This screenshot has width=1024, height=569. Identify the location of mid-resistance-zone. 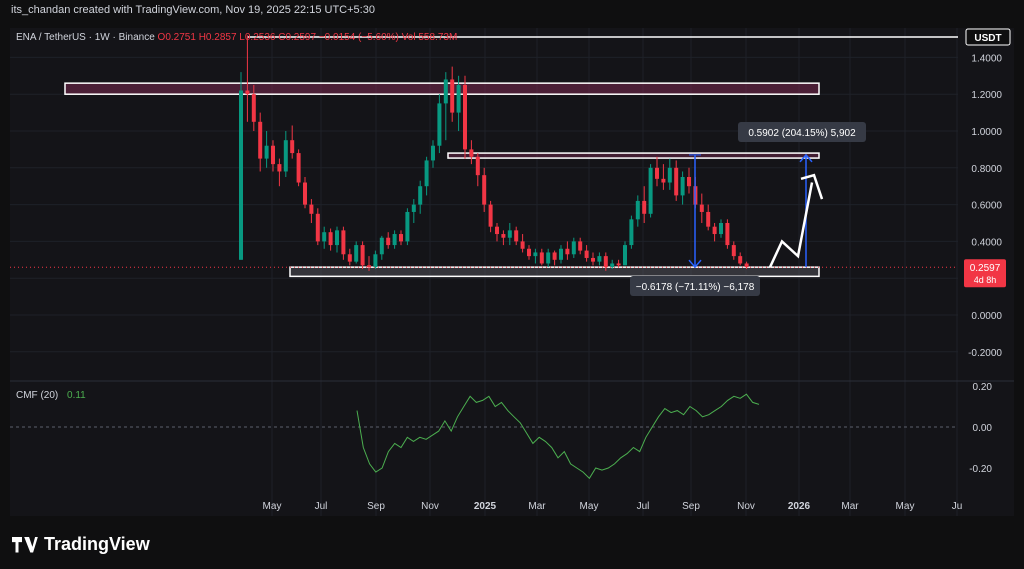
(633, 155).